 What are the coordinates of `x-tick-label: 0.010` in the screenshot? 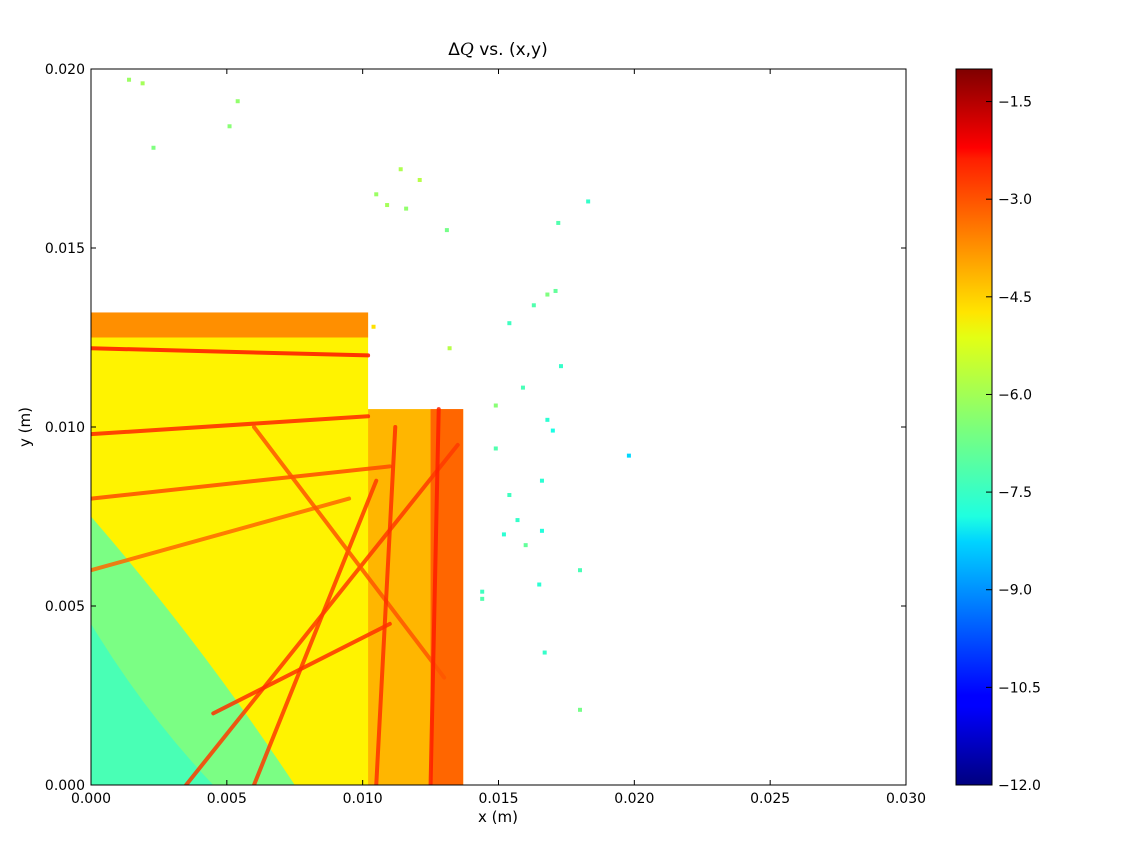 It's located at (363, 799).